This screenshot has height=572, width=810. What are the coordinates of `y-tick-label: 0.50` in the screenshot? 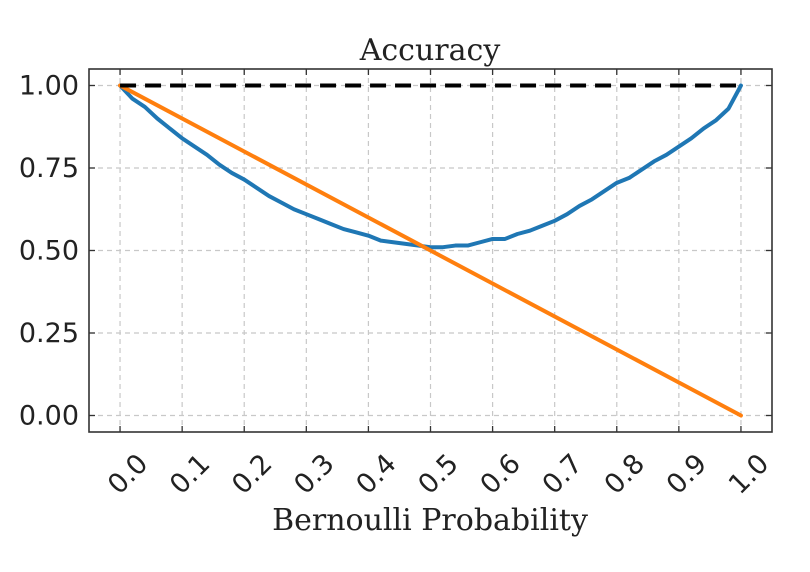 It's located at (49, 251).